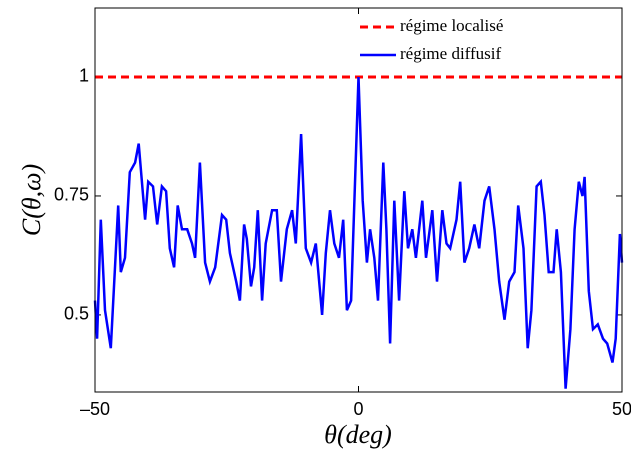 This screenshot has width=631, height=457. I want to click on y-tick-label: 0.5, so click(76, 314).